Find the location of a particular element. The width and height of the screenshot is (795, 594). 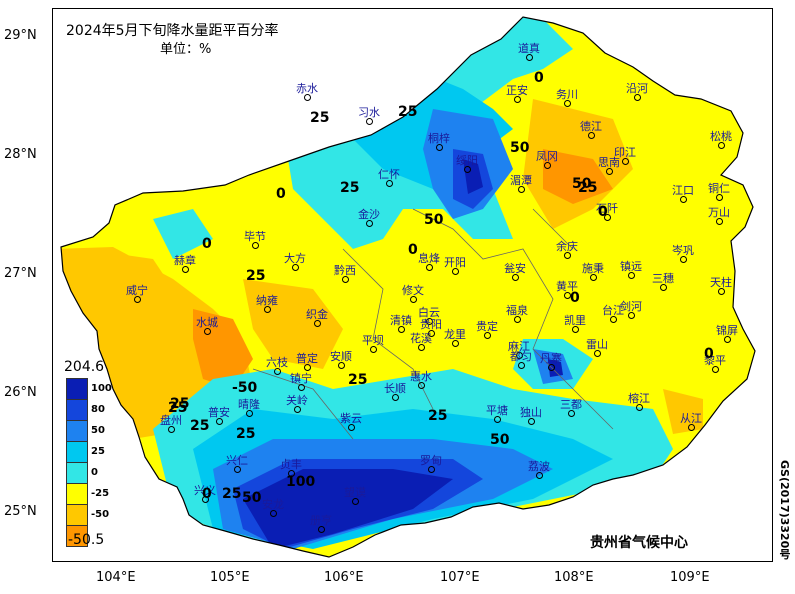

city-label: 关岭 is located at coordinates (297, 400).